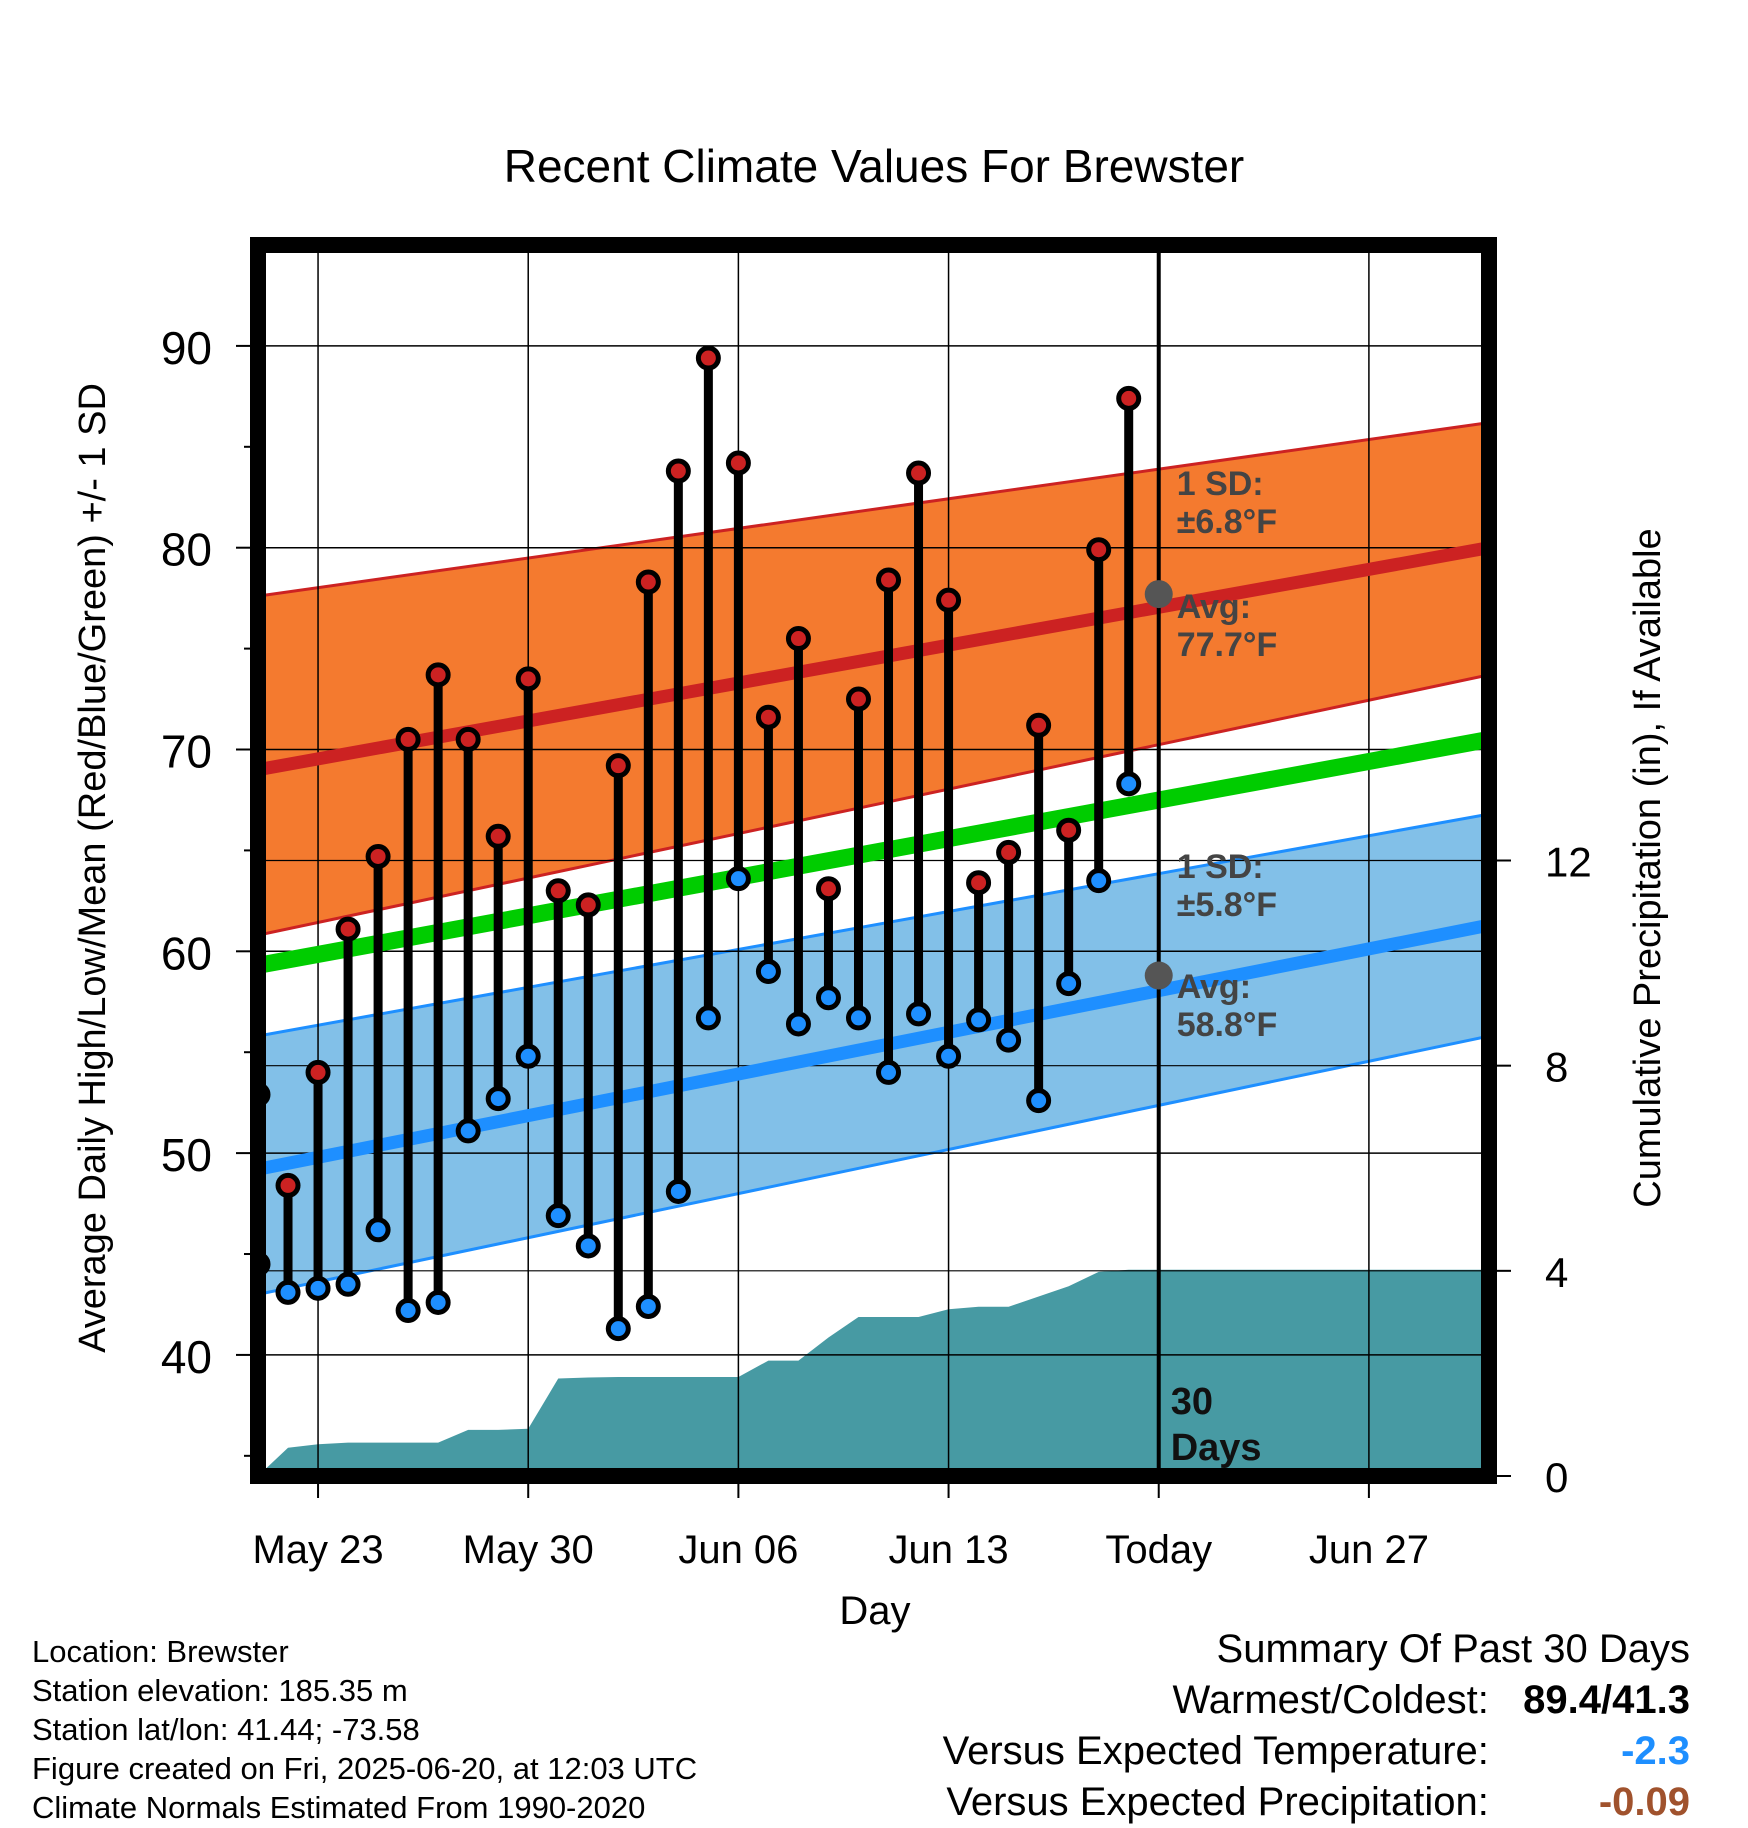  Describe the element at coordinates (873, 1165) in the screenshot. I see `low-sd-band-lower-edge` at that location.